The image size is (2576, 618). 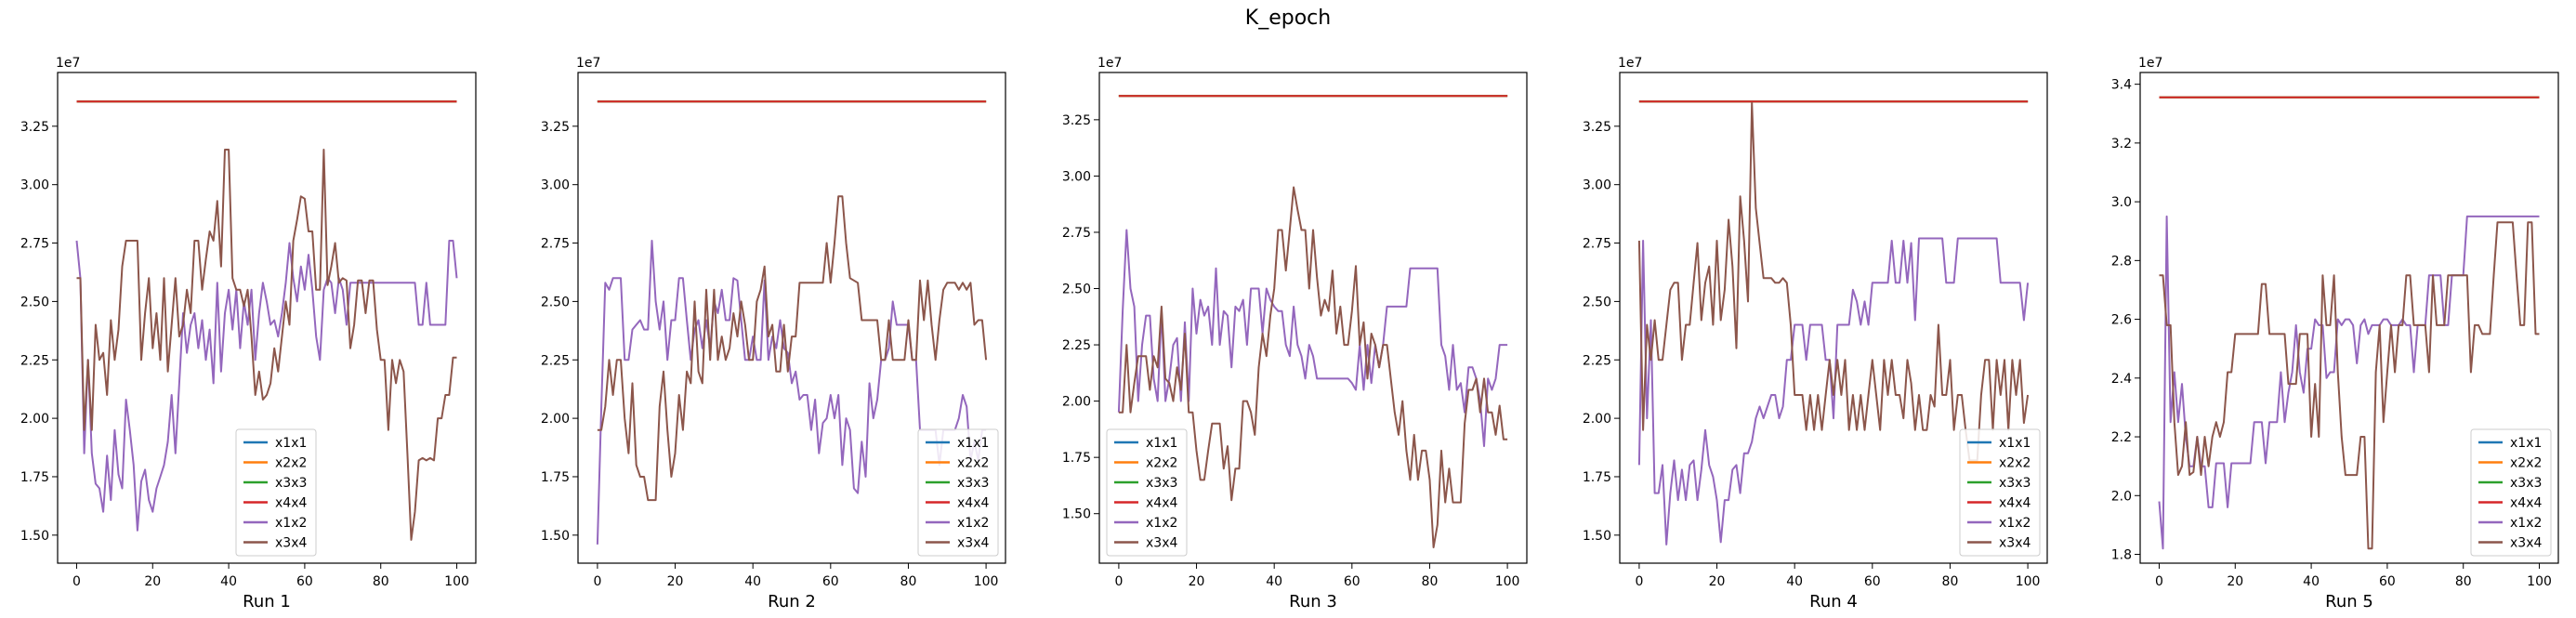 I want to click on x-axis-label: Run 2, so click(x=792, y=601).